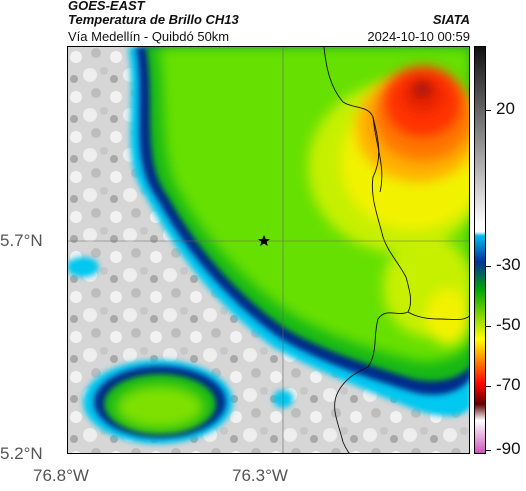 This screenshot has height=491, width=526. What do you see at coordinates (423, 102) in the screenshot?
I see `cloud-red-core` at bounding box center [423, 102].